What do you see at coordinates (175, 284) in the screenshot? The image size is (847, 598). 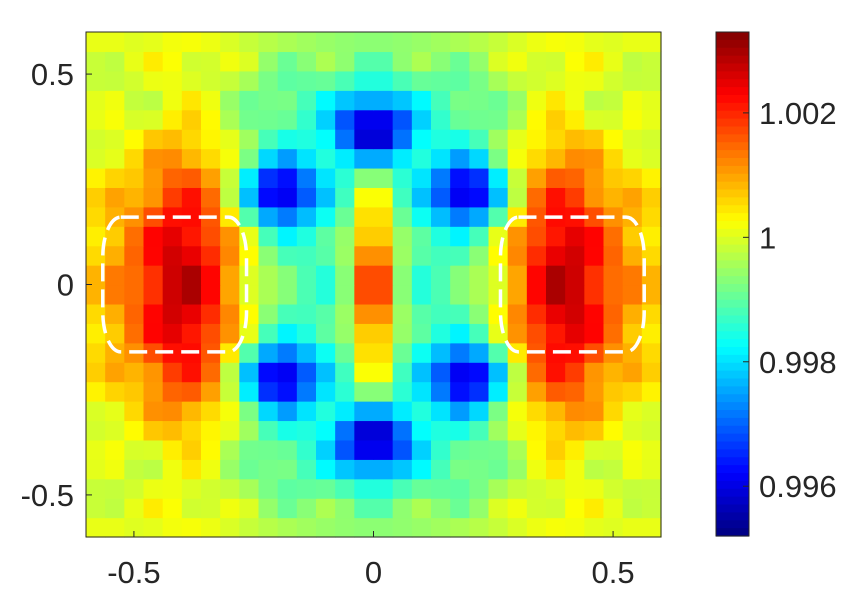 I see `dashed-box-left` at bounding box center [175, 284].